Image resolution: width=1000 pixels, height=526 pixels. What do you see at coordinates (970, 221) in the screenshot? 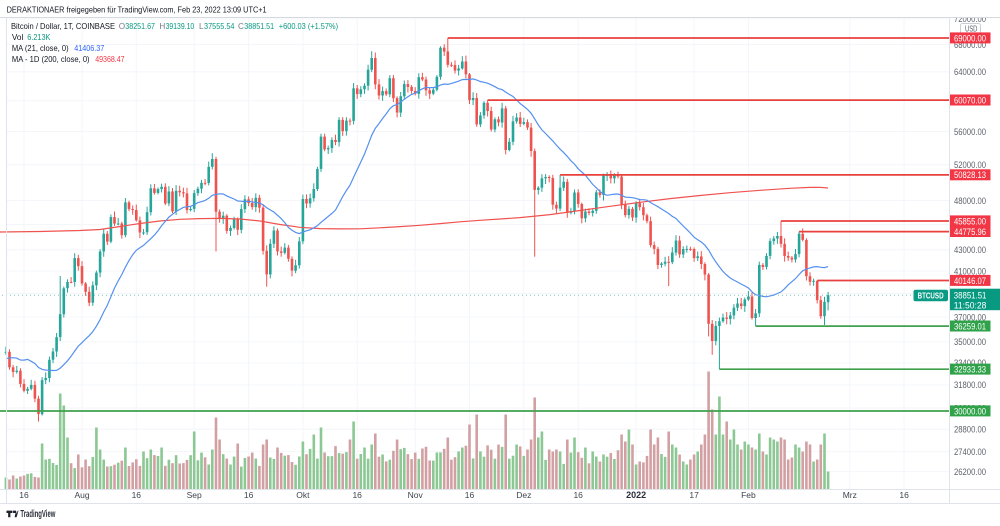
I see `svg-text: 45855.00` at bounding box center [970, 221].